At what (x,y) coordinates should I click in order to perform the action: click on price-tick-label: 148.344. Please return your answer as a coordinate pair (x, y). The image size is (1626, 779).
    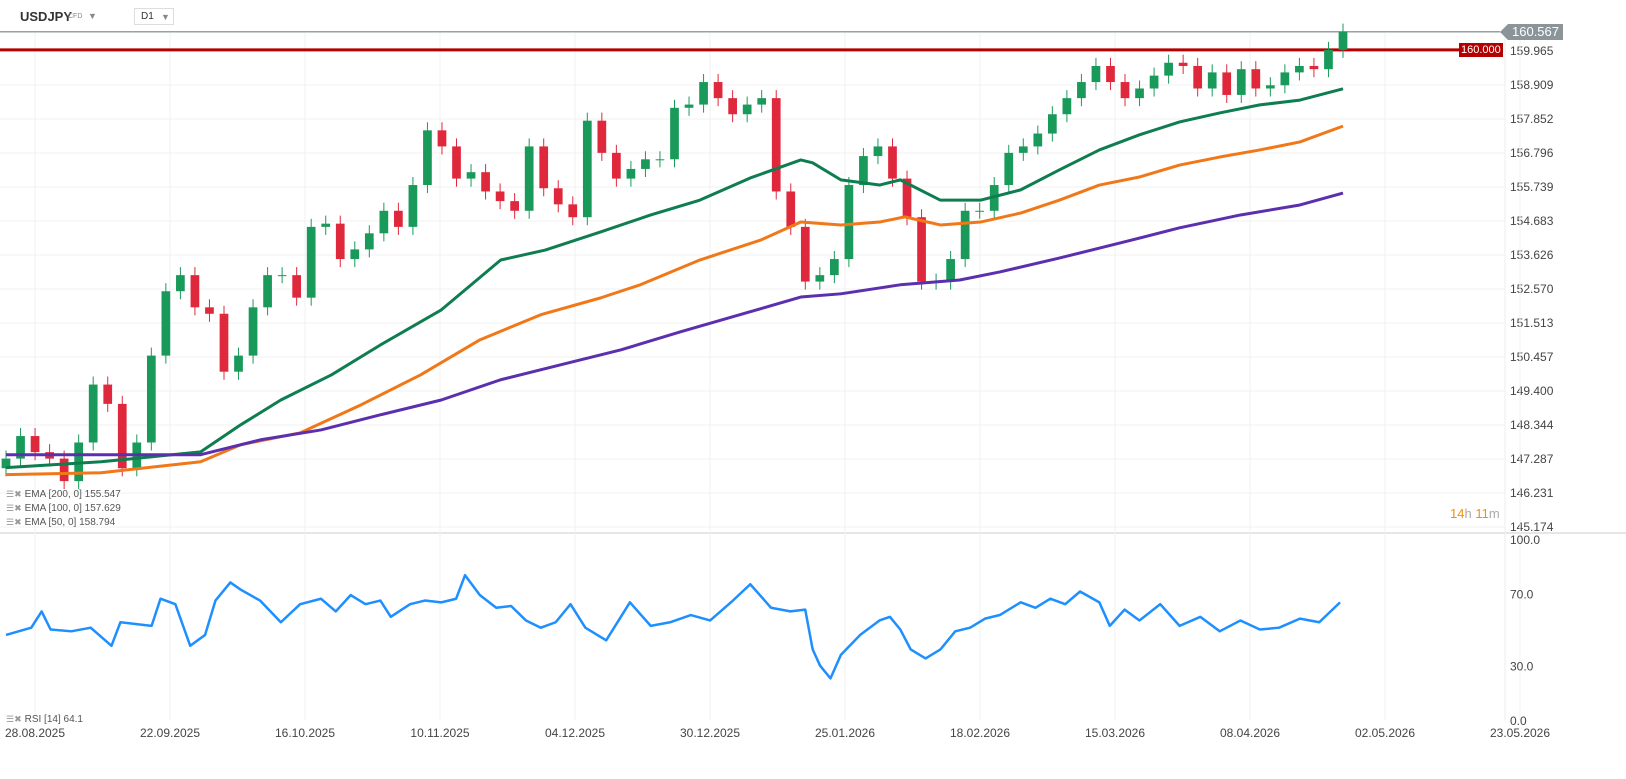
    Looking at the image, I should click on (1532, 425).